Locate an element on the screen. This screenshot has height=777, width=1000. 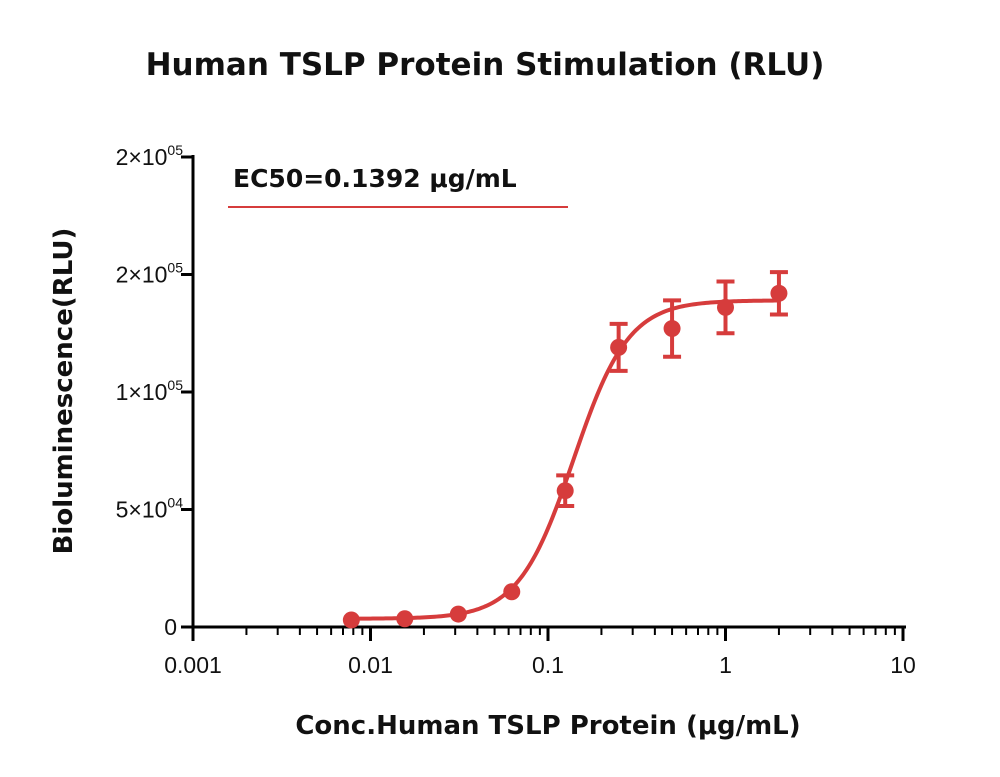
y-tick-label: 1×1005 is located at coordinates (150, 391).